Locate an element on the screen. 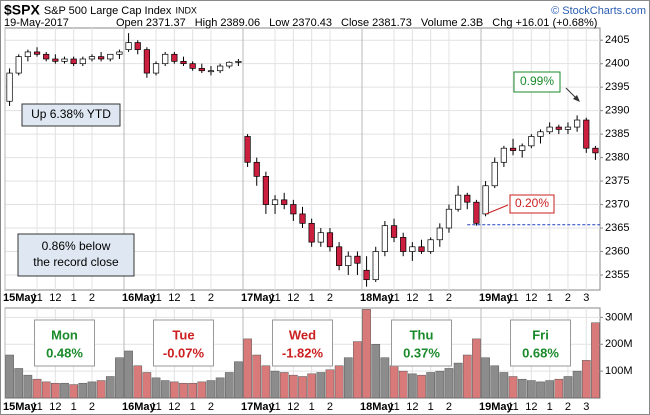 The height and width of the screenshot is (415, 650). y-tick-label: 200M is located at coordinates (619, 344).